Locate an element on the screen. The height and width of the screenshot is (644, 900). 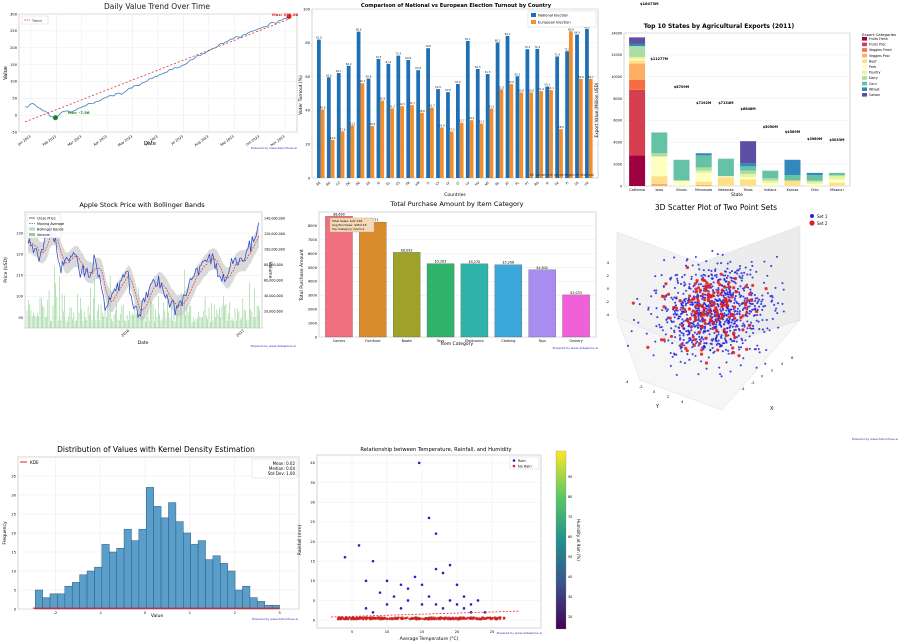
y-tick-label: -4 is located at coordinates (627, 382).